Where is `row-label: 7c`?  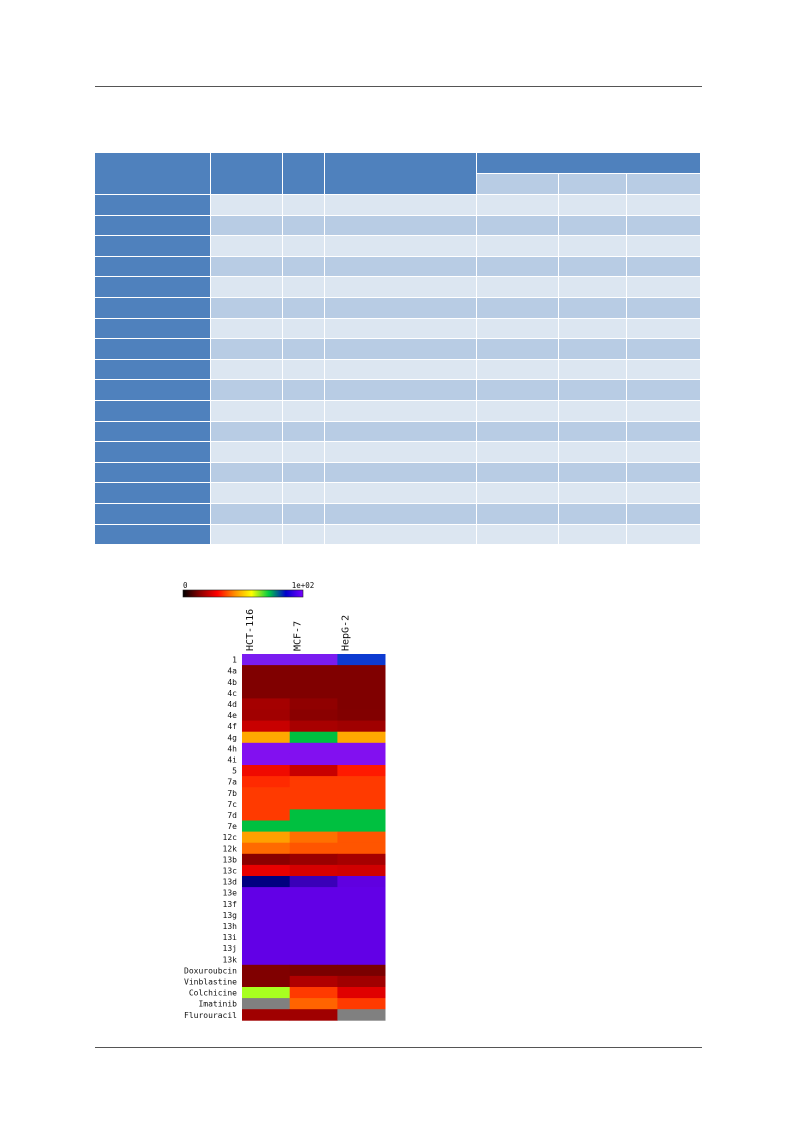 row-label: 7c is located at coordinates (232, 804).